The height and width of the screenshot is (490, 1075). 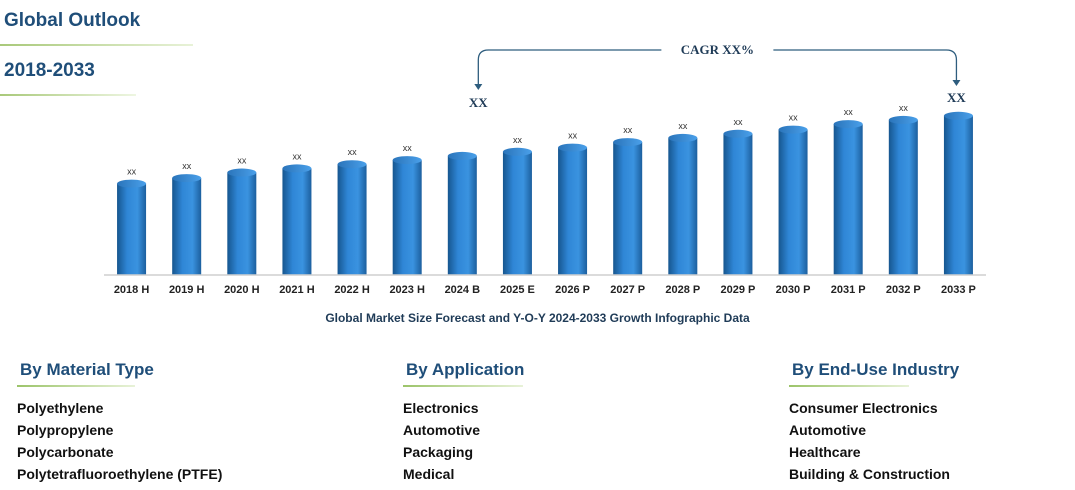 I want to click on bar-2032-p: xx, so click(x=903, y=189).